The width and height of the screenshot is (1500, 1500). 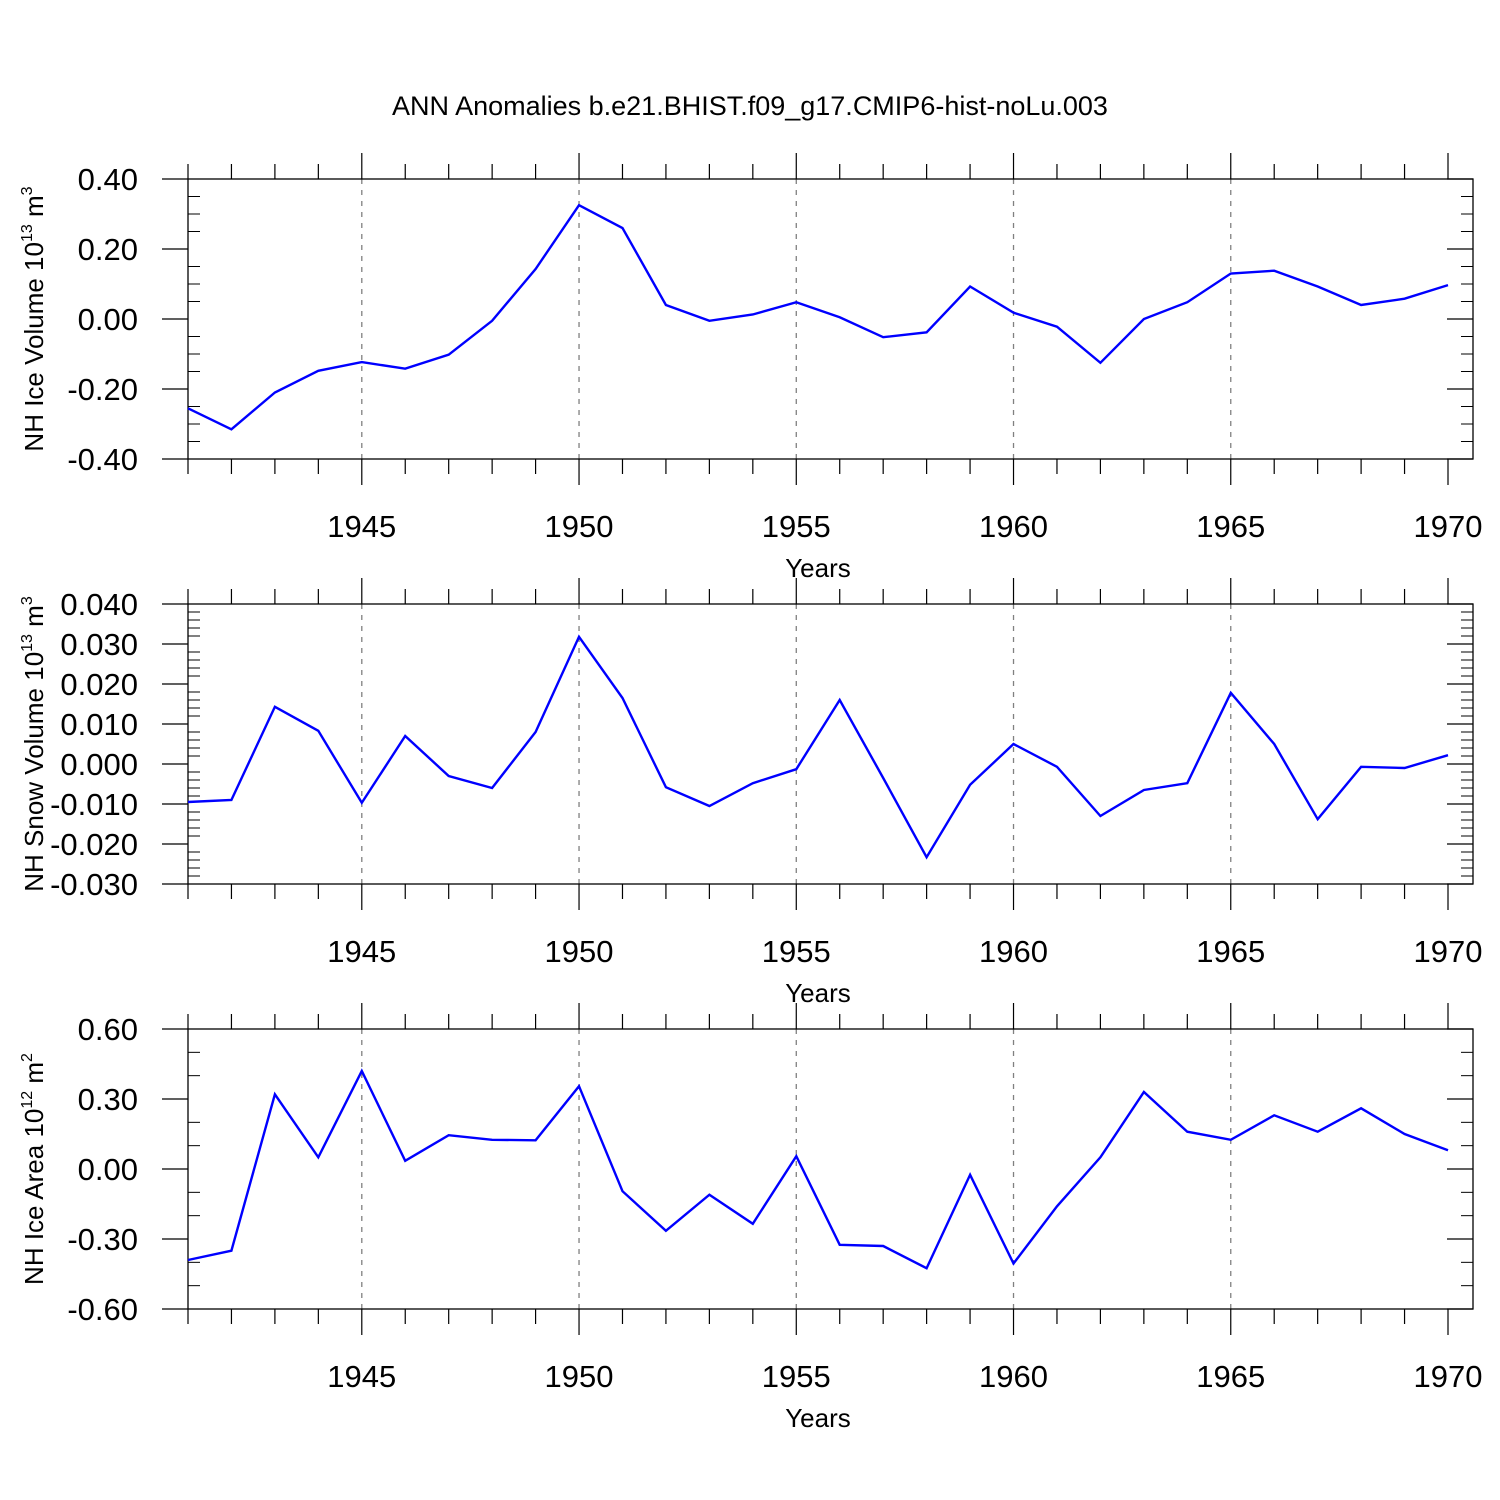 What do you see at coordinates (94, 844) in the screenshot?
I see `y-tick-label: -0.020` at bounding box center [94, 844].